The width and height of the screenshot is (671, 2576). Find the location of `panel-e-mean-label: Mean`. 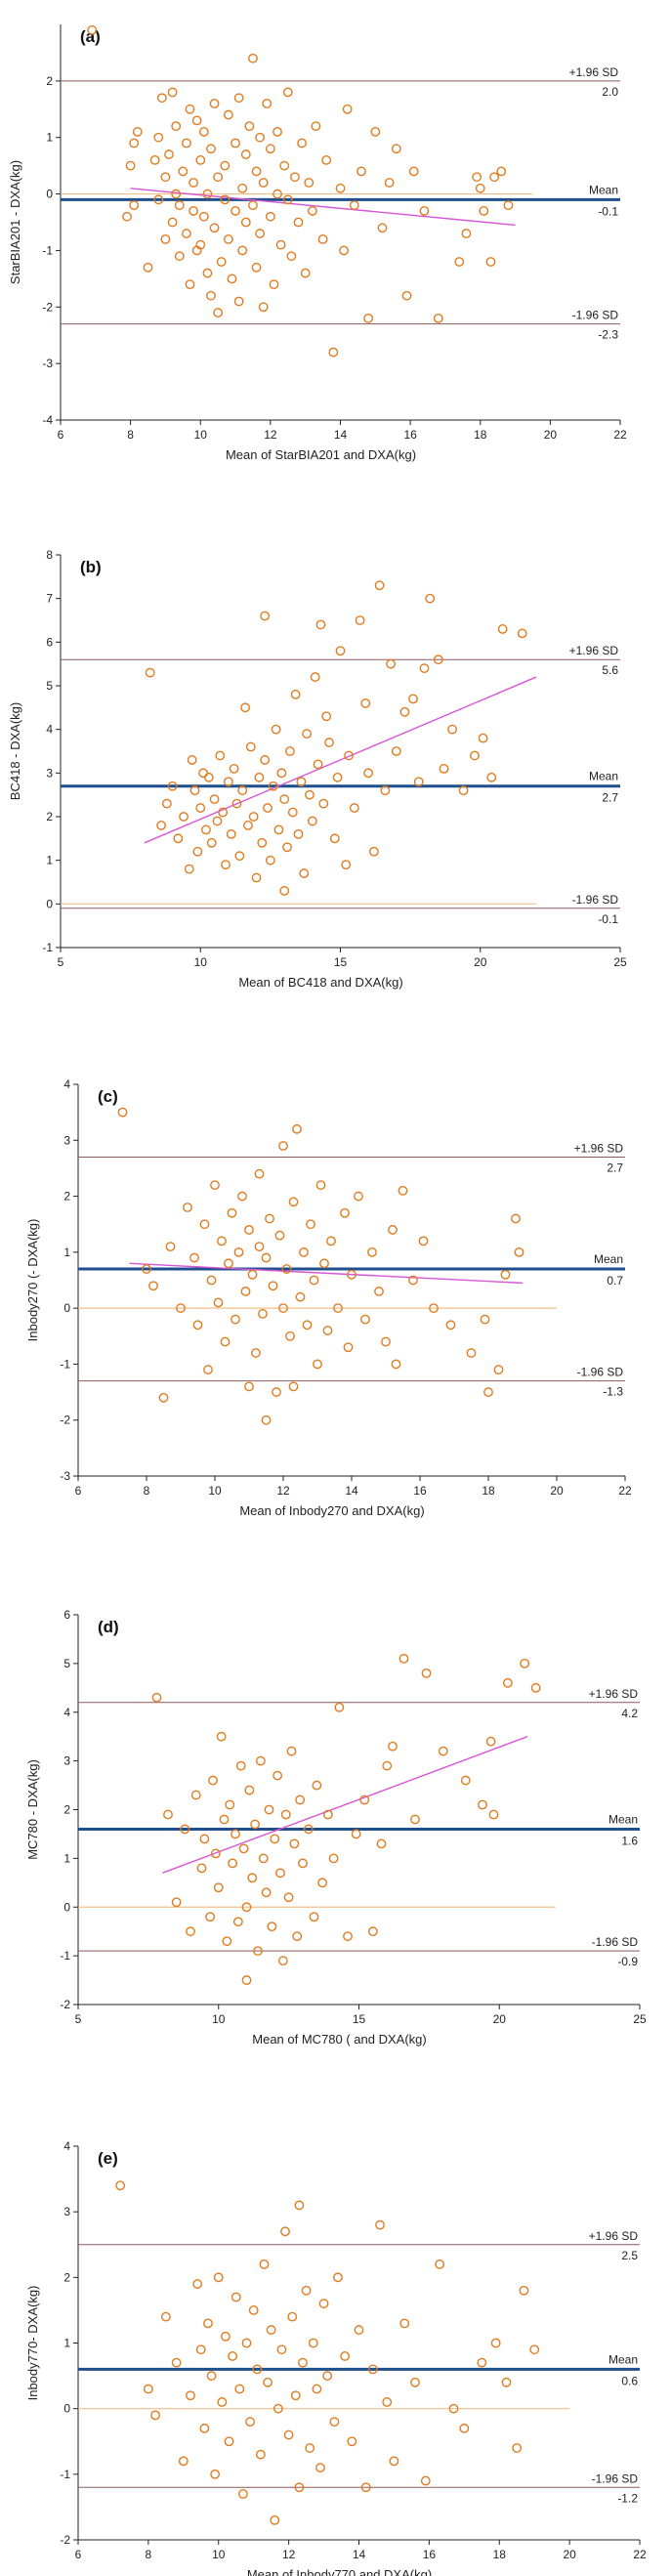

panel-e-mean-label: Mean is located at coordinates (623, 2359).